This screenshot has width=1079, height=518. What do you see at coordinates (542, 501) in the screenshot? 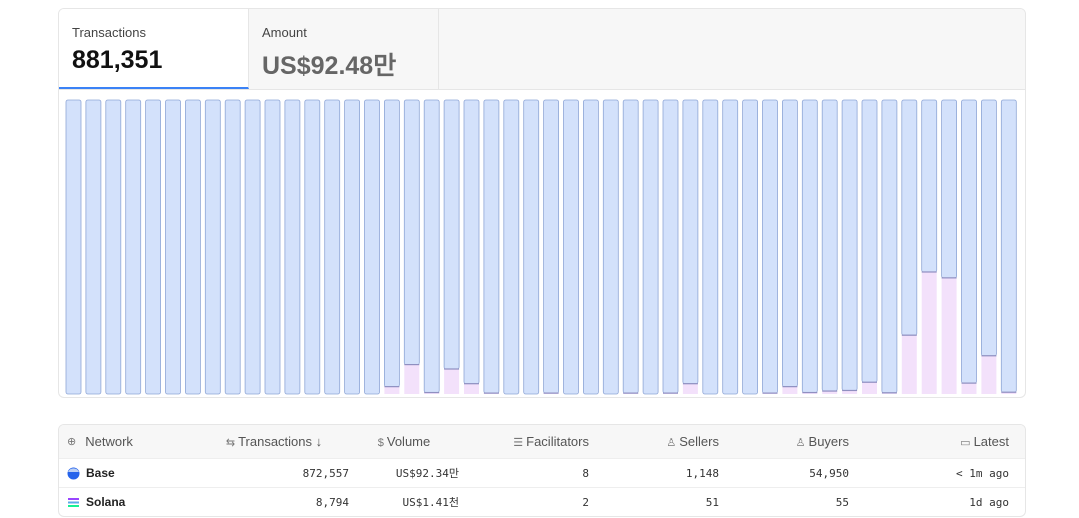
I see `table-row: Solana 8,794 US$1.41천 2 51 55 1d ago` at bounding box center [542, 501].